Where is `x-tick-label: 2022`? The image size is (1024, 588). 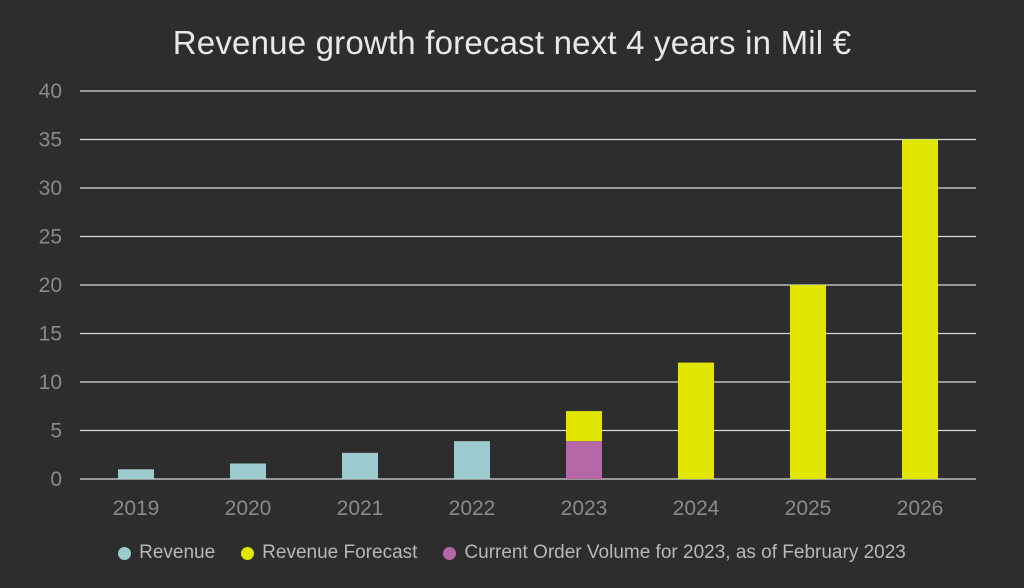 x-tick-label: 2022 is located at coordinates (472, 508).